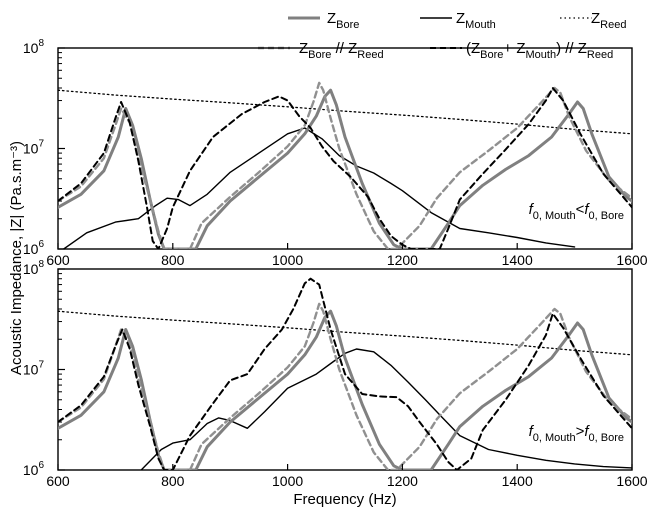 The height and width of the screenshot is (515, 665). What do you see at coordinates (539, 50) in the screenshot?
I see `legend-label: (ZBore+ ZMouth) // ZReed` at bounding box center [539, 50].